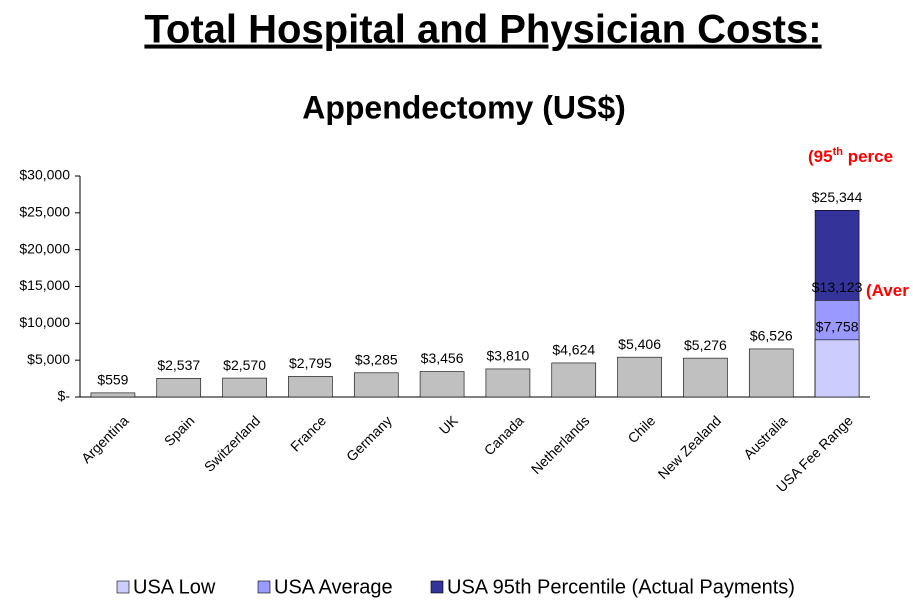 The image size is (913, 604). What do you see at coordinates (44, 248) in the screenshot?
I see `y-tick-label: $20,000` at bounding box center [44, 248].